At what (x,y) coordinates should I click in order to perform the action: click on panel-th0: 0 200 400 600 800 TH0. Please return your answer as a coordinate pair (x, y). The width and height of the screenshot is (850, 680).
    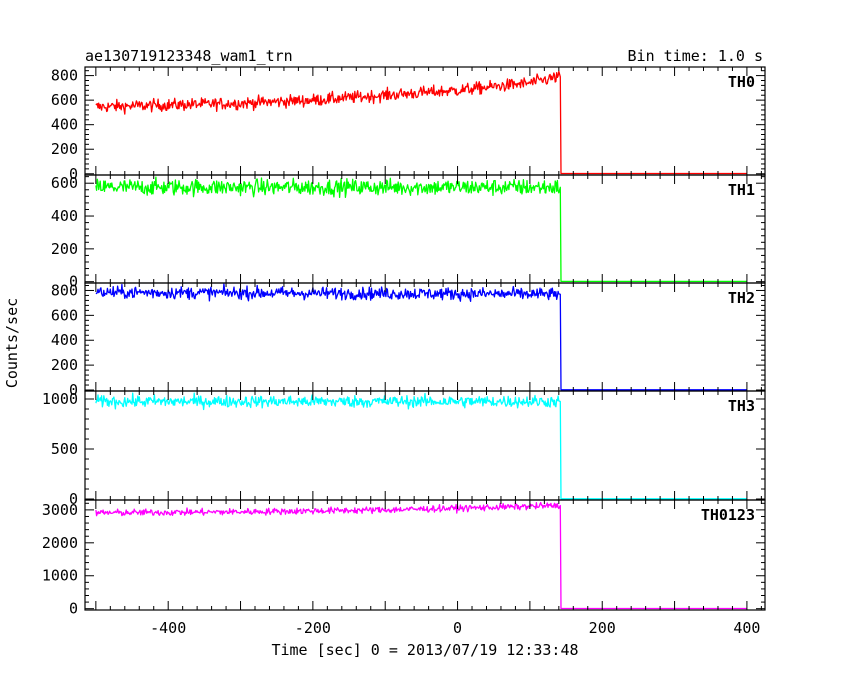
    Looking at the image, I should click on (408, 124).